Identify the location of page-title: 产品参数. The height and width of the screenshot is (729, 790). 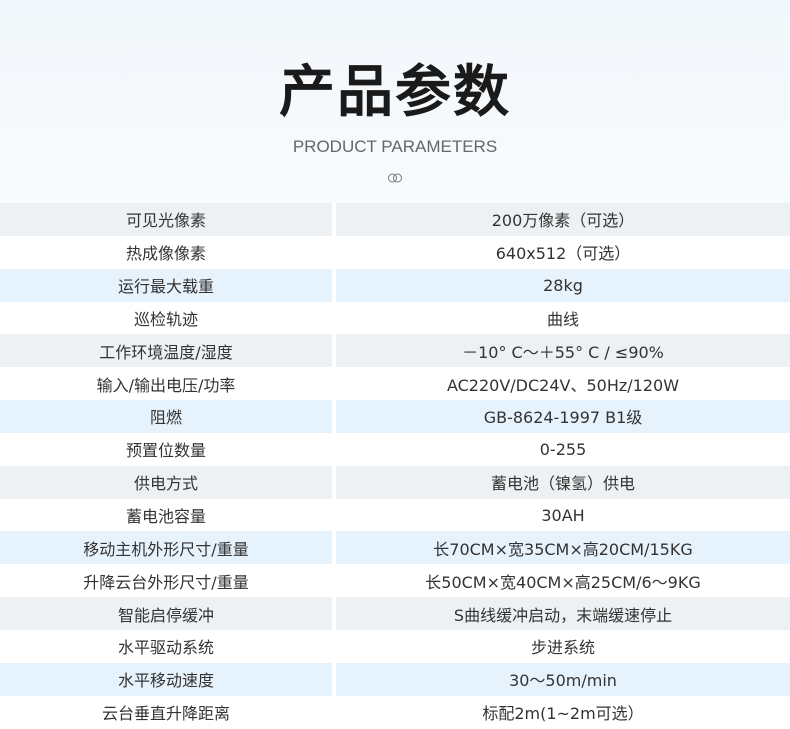
(395, 92).